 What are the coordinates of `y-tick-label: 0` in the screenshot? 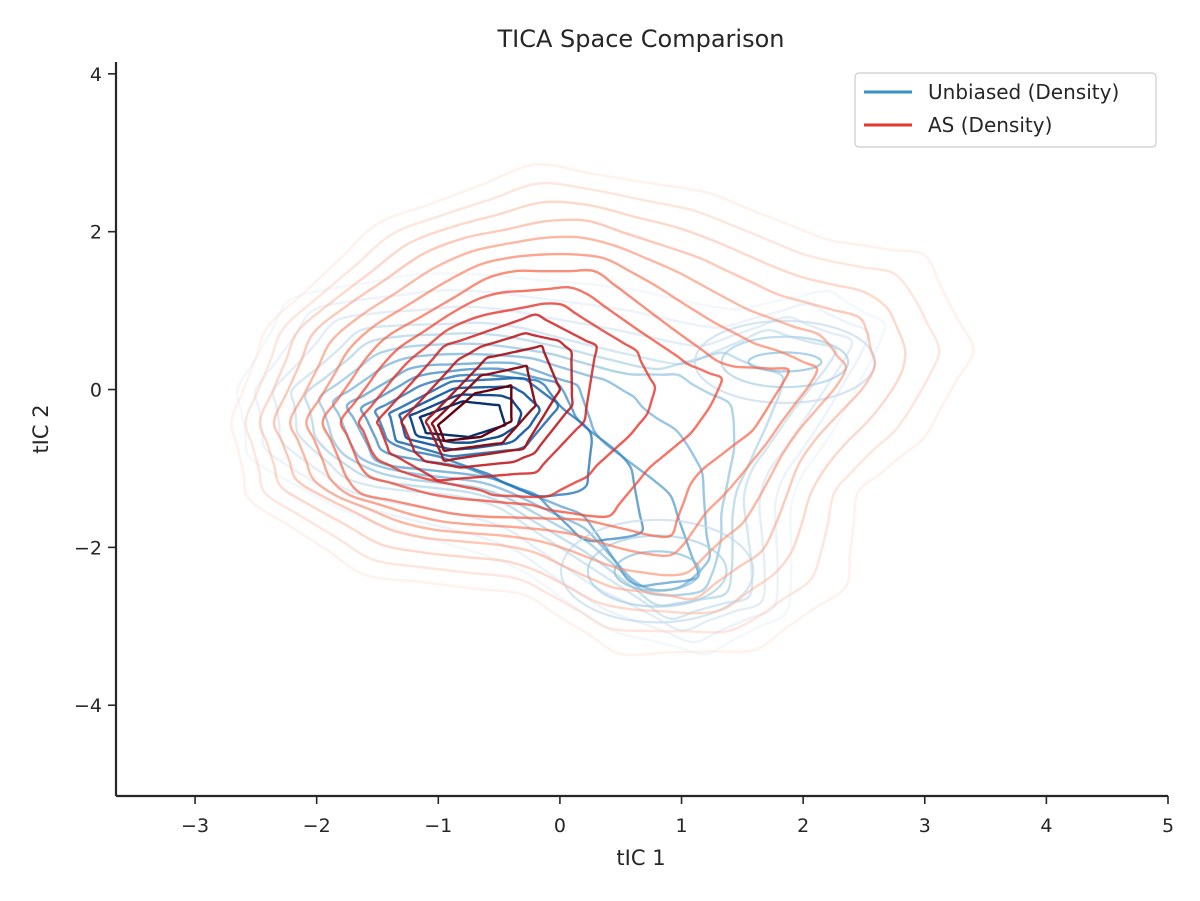 It's located at (96, 391).